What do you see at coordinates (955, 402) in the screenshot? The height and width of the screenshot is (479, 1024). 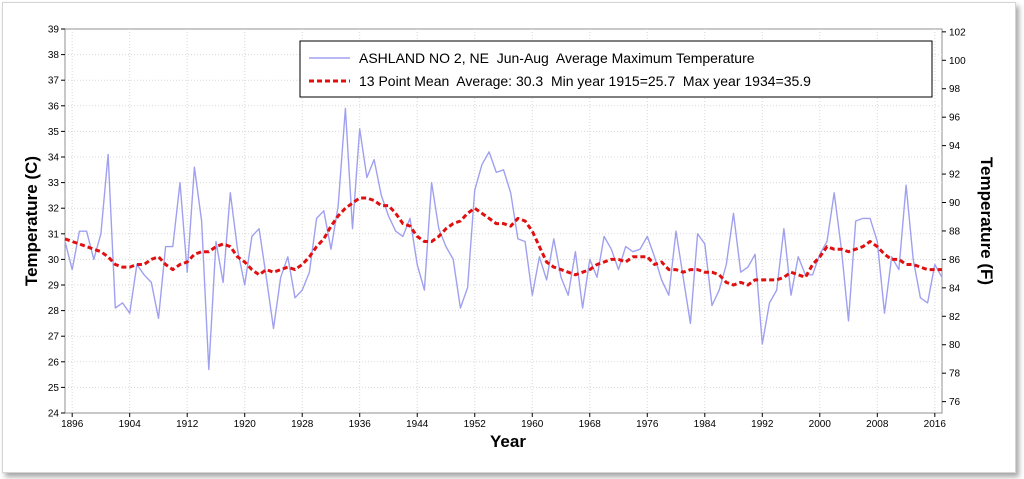 I see `y-right-tick-label: 76` at bounding box center [955, 402].